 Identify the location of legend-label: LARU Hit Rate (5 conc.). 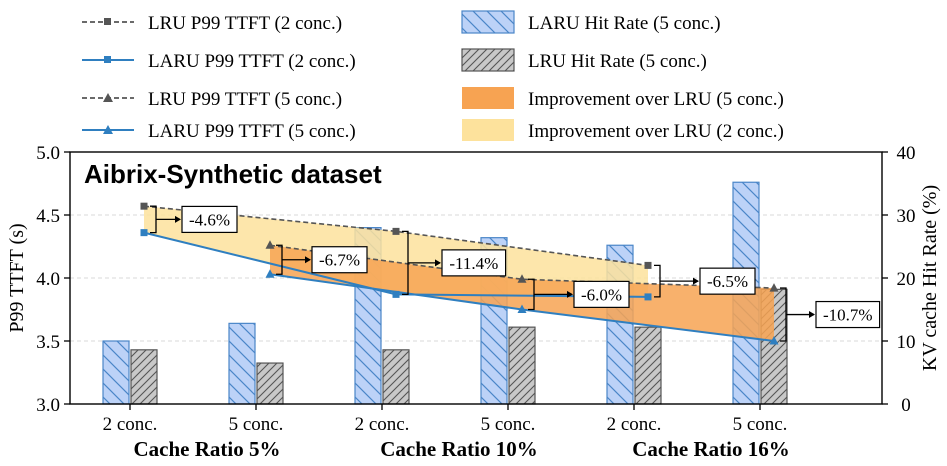
(624, 23).